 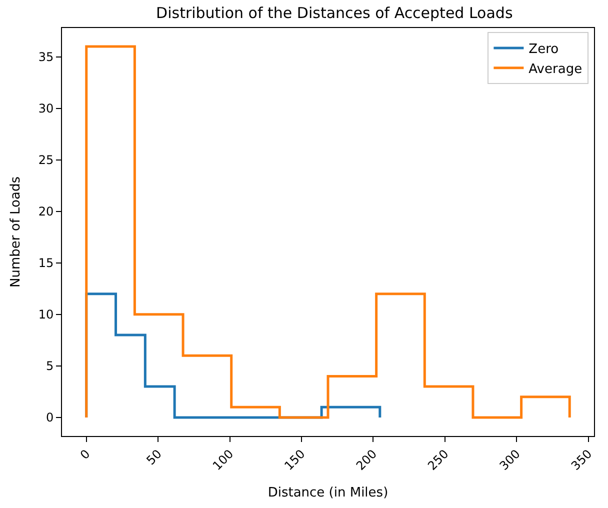 I want to click on x-tick-label: 50, so click(x=154, y=457).